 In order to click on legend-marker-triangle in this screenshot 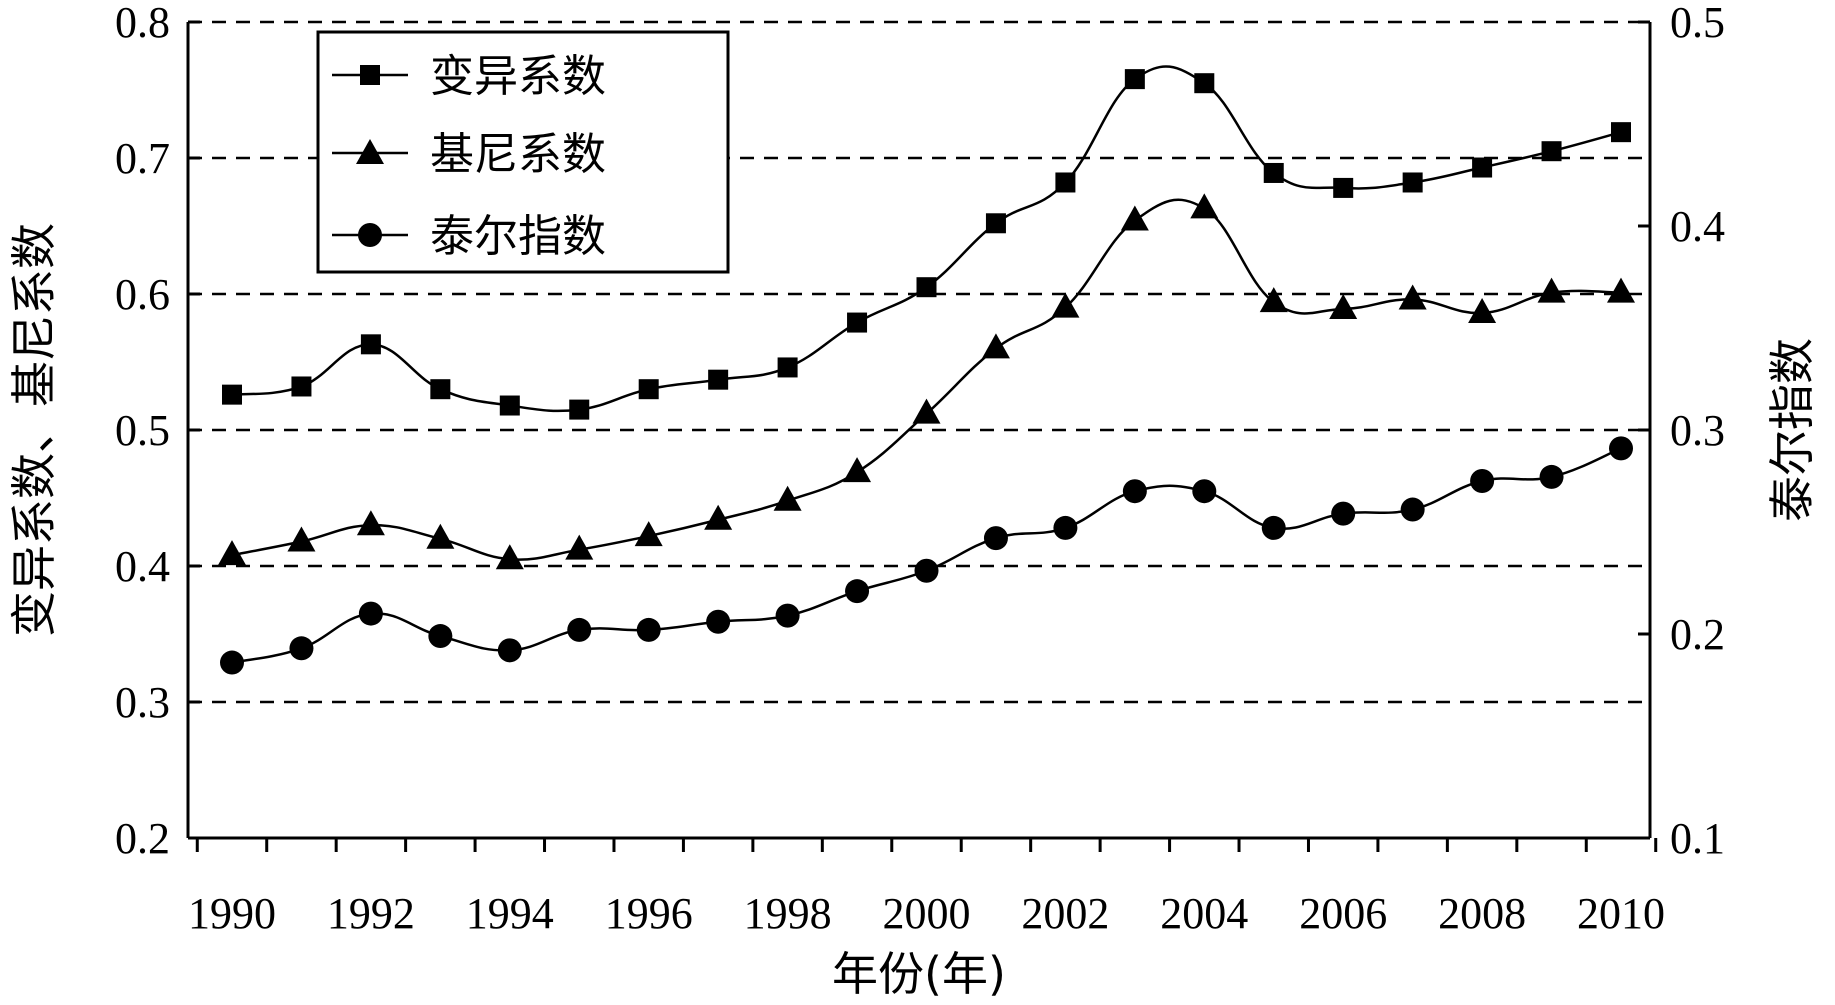, I will do `click(370, 151)`.